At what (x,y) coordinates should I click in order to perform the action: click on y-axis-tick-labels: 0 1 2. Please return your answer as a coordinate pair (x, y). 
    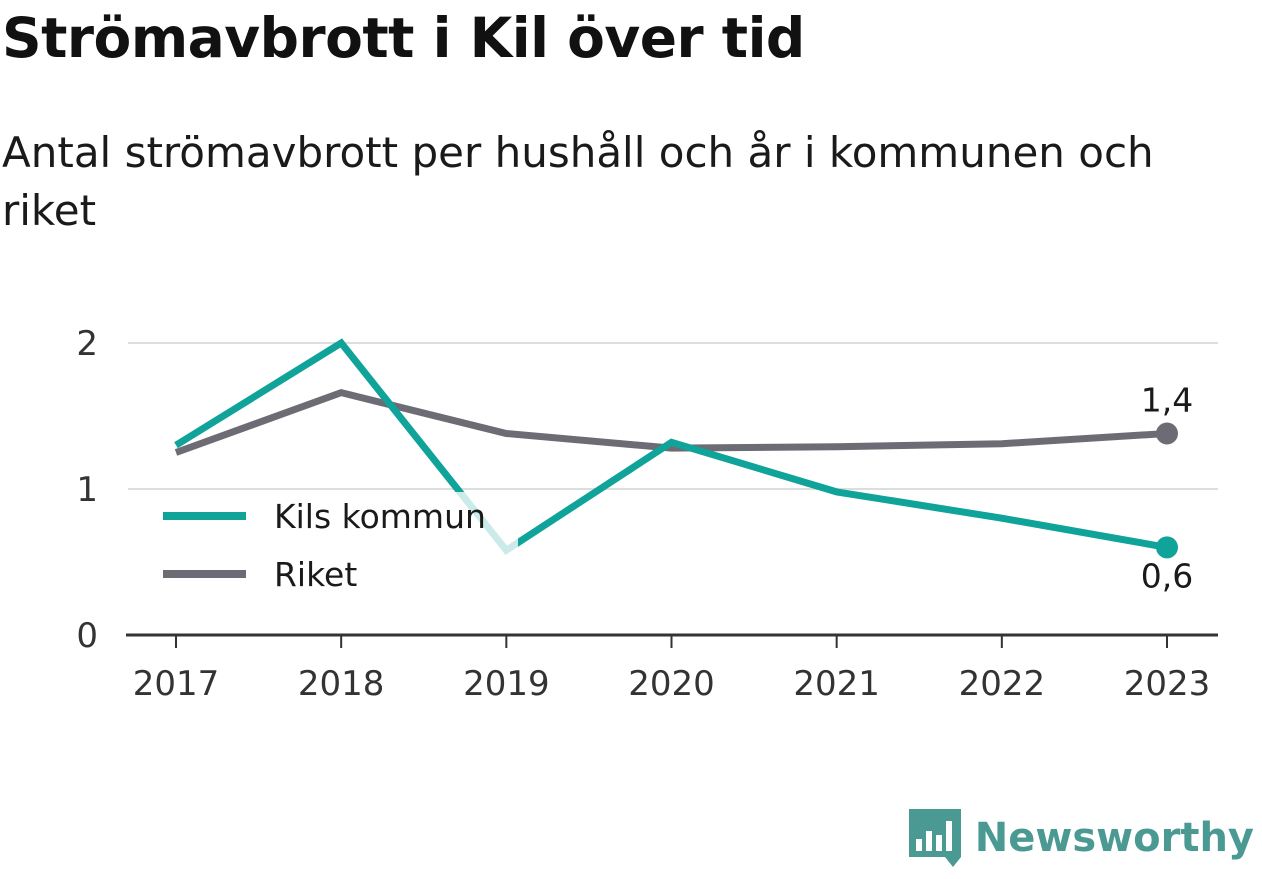
    Looking at the image, I should click on (87, 490).